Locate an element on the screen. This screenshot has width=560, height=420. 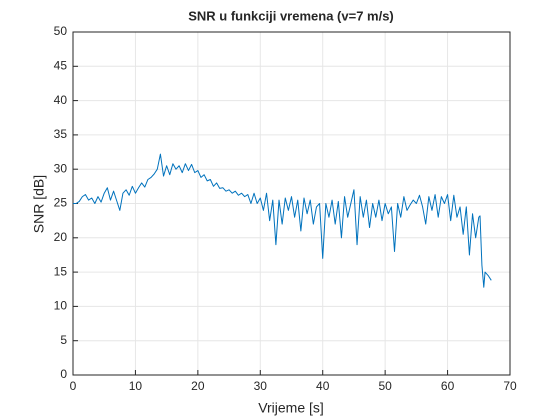
y-tick-label: 35 is located at coordinates (61, 134).